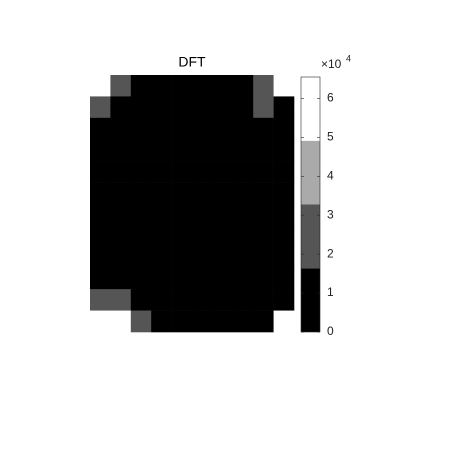 The width and height of the screenshot is (454, 457). I want to click on colorbar-frame, so click(310, 204).